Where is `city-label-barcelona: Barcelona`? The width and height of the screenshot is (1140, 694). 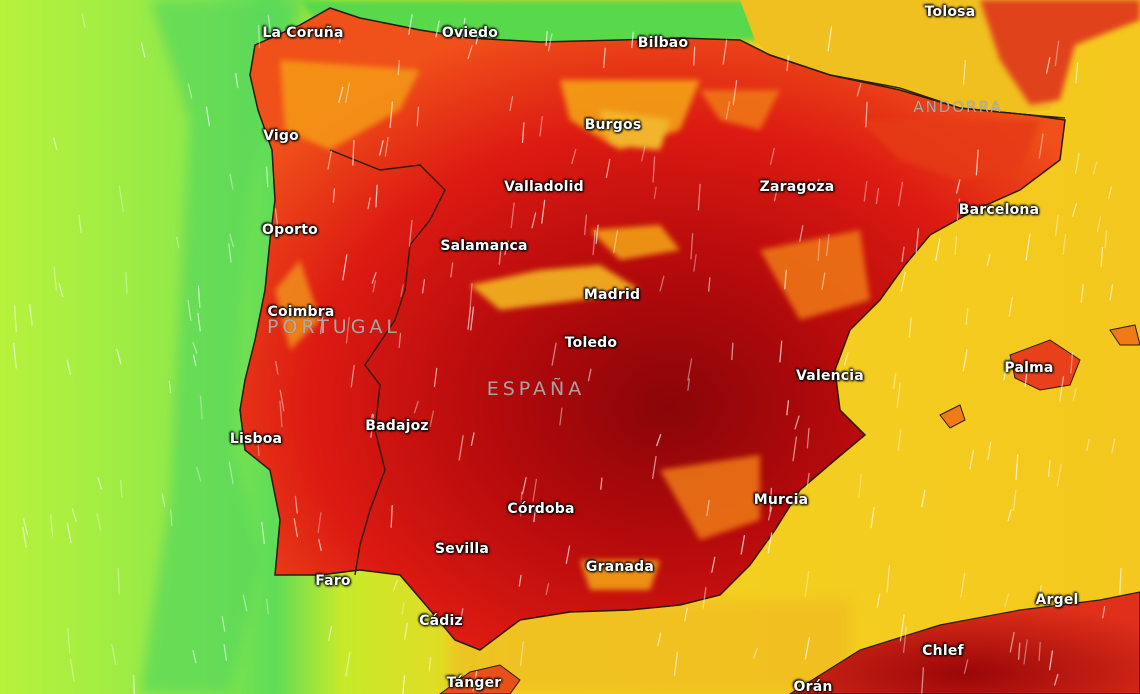
city-label-barcelona: Barcelona is located at coordinates (999, 210).